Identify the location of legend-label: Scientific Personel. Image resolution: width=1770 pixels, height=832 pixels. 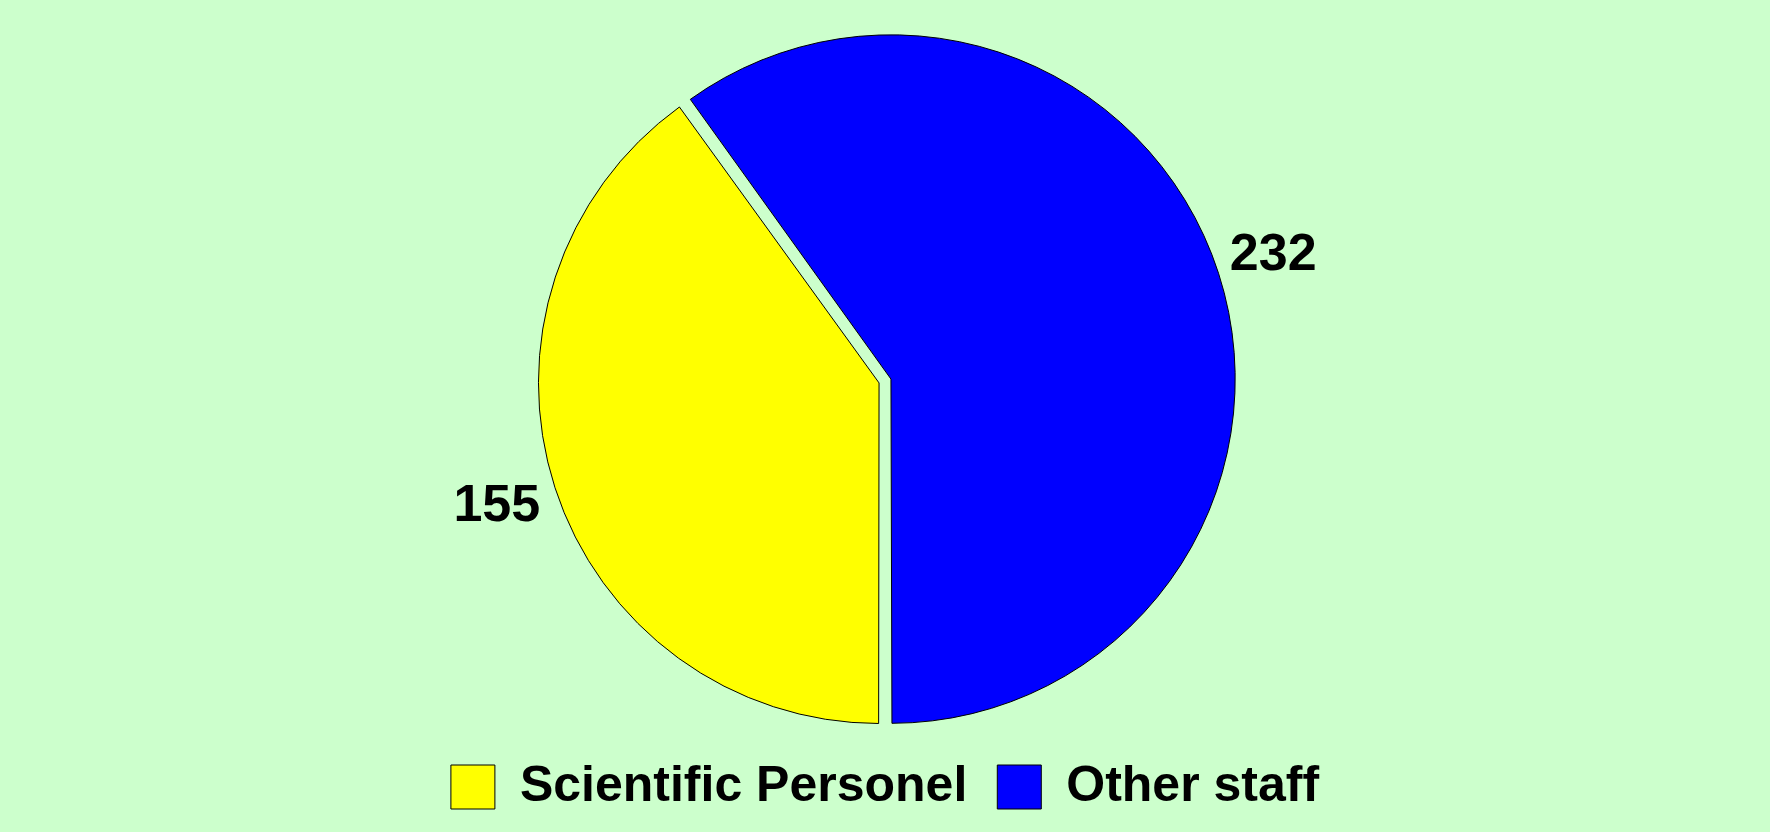
(743, 783).